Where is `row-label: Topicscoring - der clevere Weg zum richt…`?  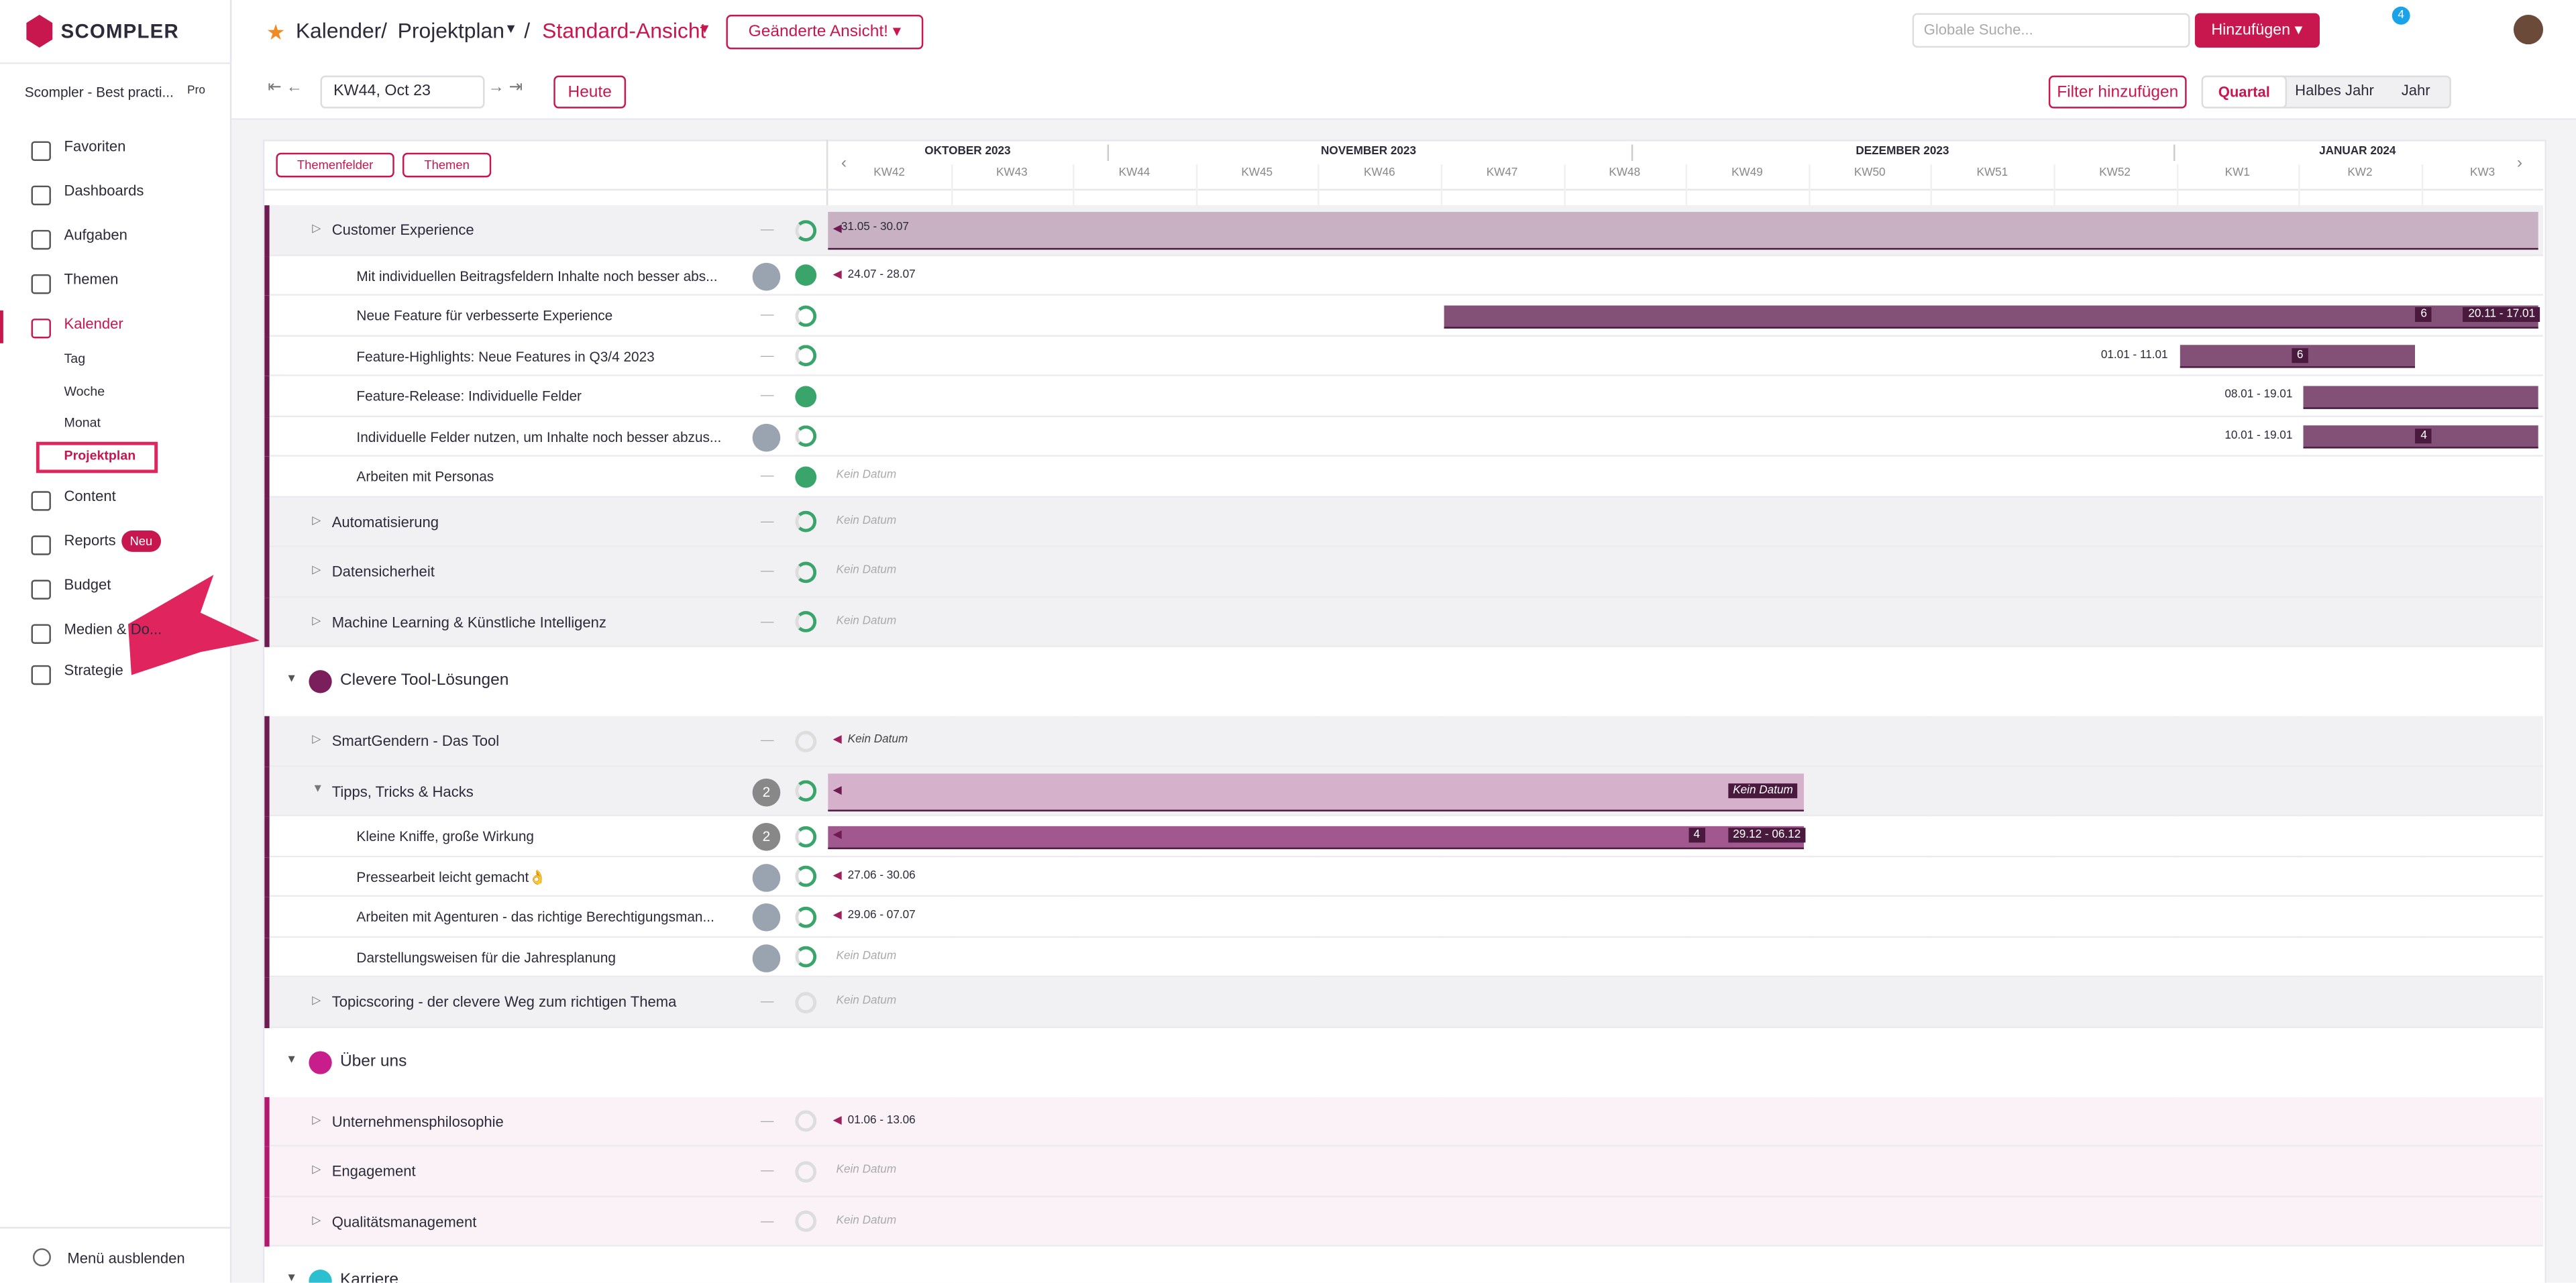
row-label: Topicscoring - der clevere Weg zum richt… is located at coordinates (504, 1002).